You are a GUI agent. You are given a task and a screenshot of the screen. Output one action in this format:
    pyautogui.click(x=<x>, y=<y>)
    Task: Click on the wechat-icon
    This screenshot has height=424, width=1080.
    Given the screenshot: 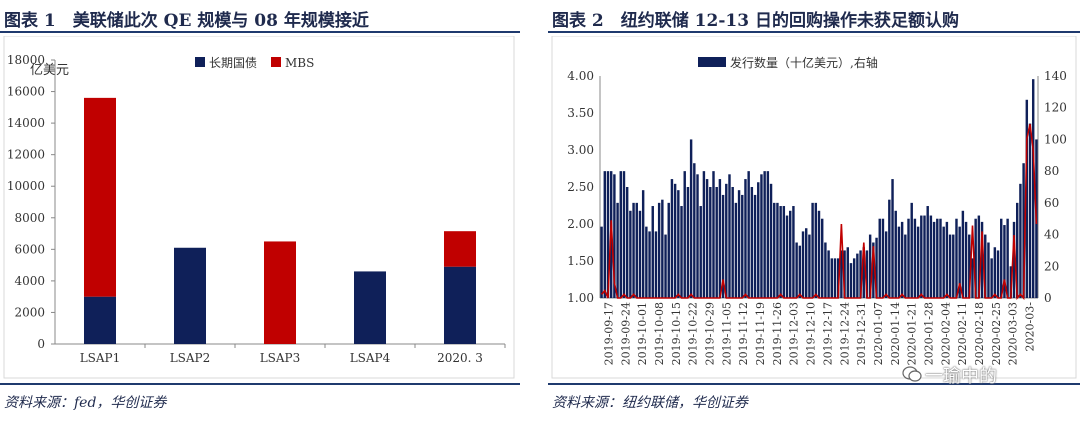 What is the action you would take?
    pyautogui.click(x=912, y=374)
    